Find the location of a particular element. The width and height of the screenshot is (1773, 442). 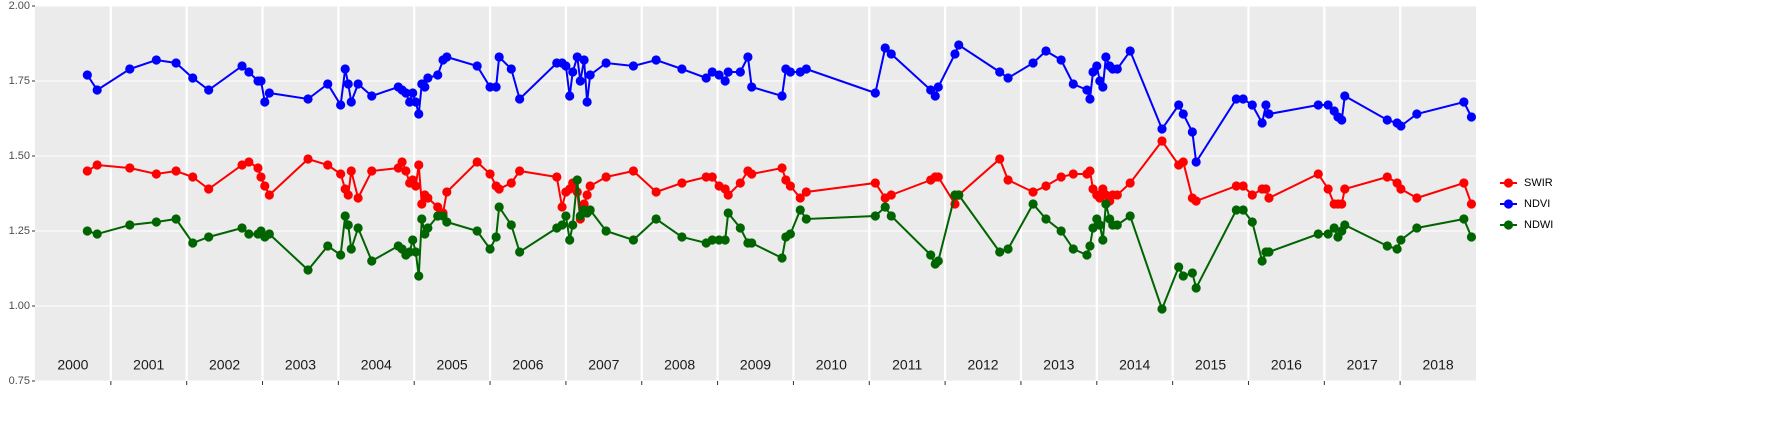

year-label: 2002 is located at coordinates (224, 365).